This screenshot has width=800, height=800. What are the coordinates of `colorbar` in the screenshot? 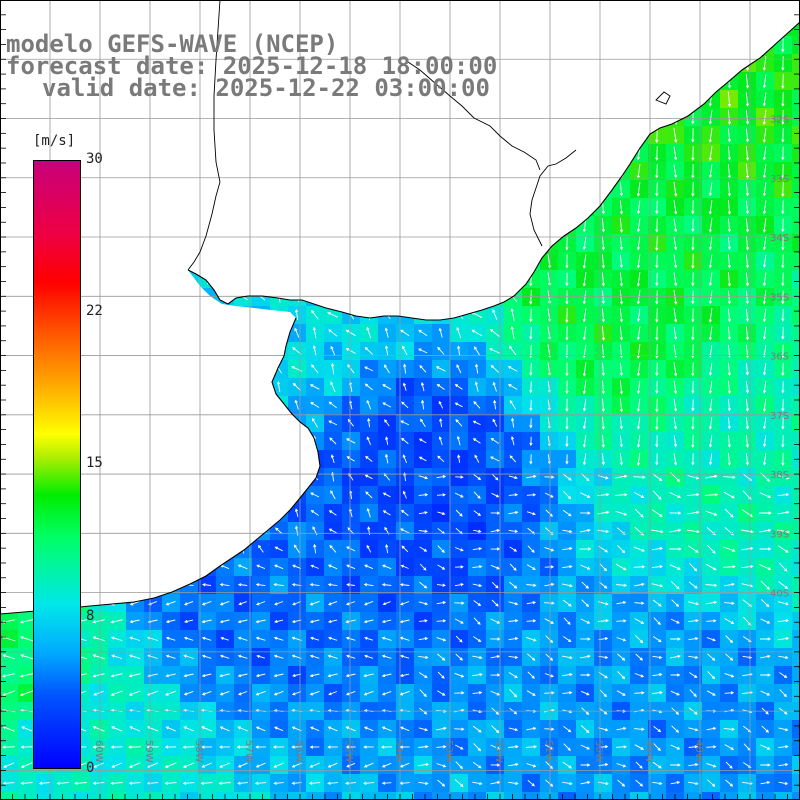 It's located at (57, 464).